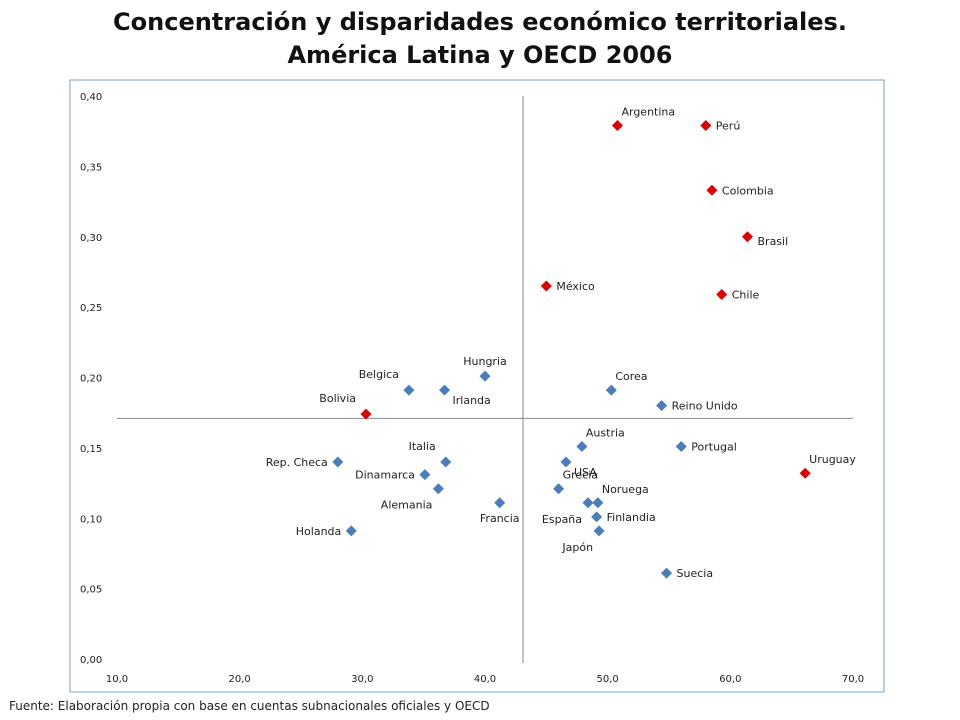 The width and height of the screenshot is (960, 720). Describe the element at coordinates (559, 489) in the screenshot. I see `point-grecia` at that location.